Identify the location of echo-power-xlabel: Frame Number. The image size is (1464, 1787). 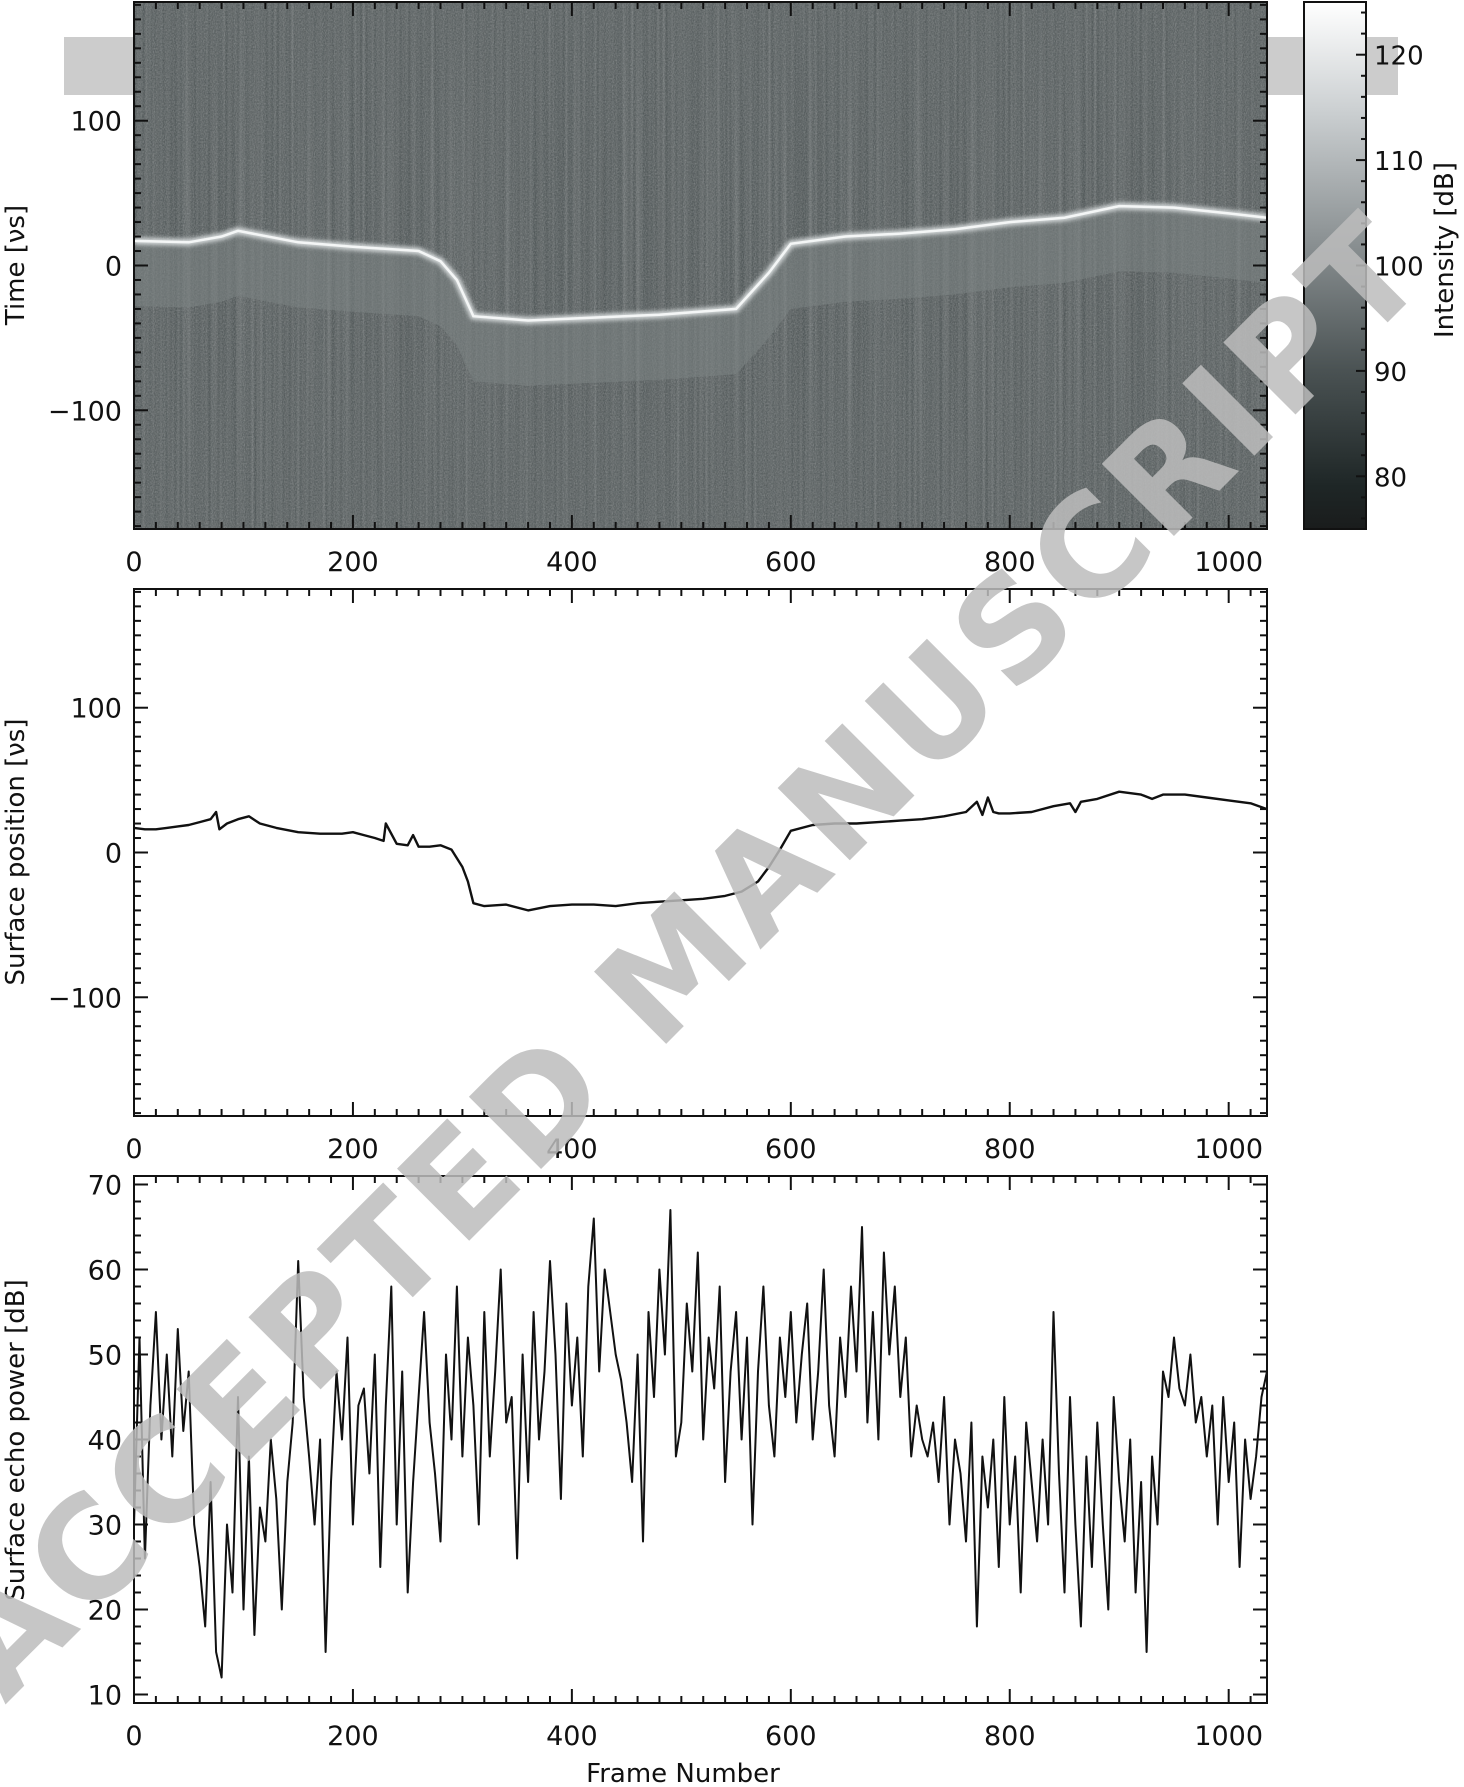
(683, 1773).